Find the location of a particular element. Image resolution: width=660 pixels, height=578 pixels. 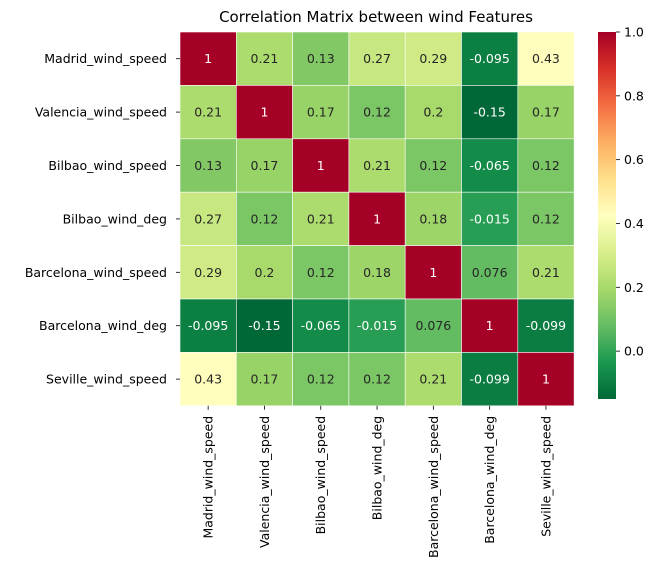

column-tick-label: Bilbao_wind_deg is located at coordinates (377, 468).